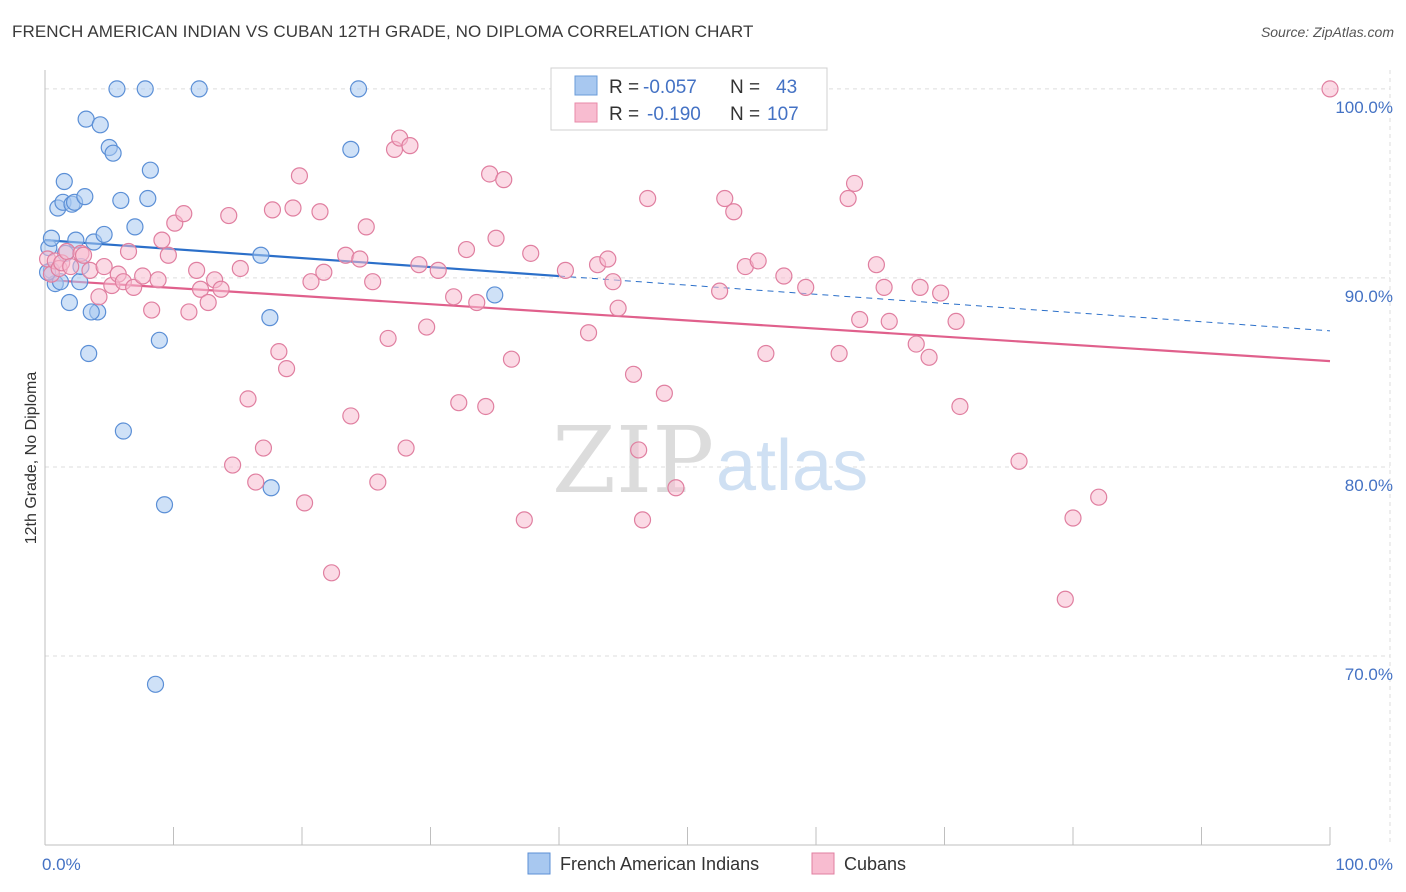  I want to click on stats-n-value-pink: 107, so click(783, 114).